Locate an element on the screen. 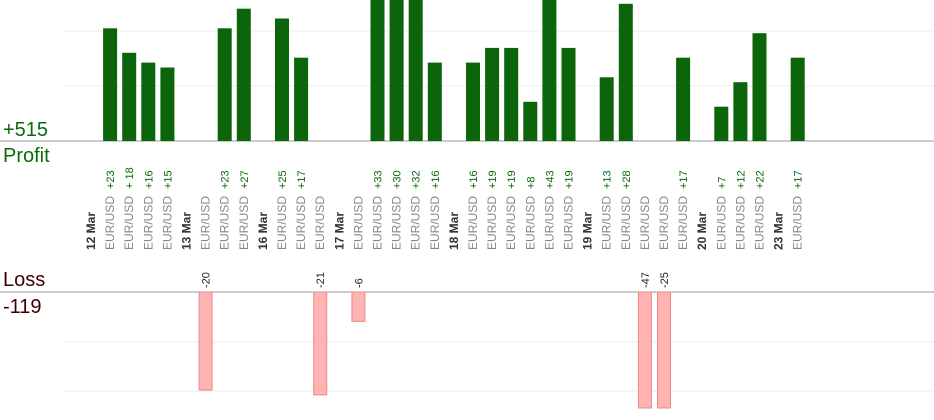 This screenshot has height=420, width=934. profit-total: +515 is located at coordinates (26, 130).